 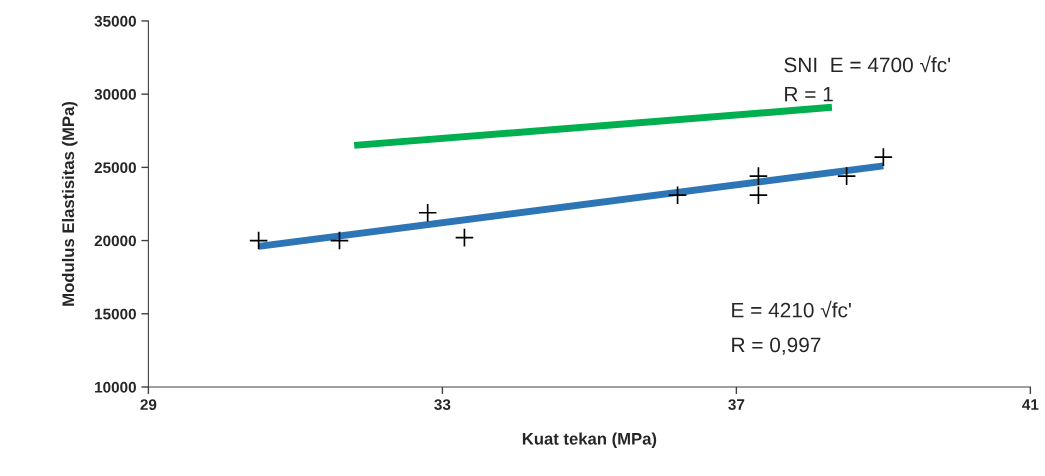 I want to click on y-tick-label: 30000, so click(x=115, y=94).